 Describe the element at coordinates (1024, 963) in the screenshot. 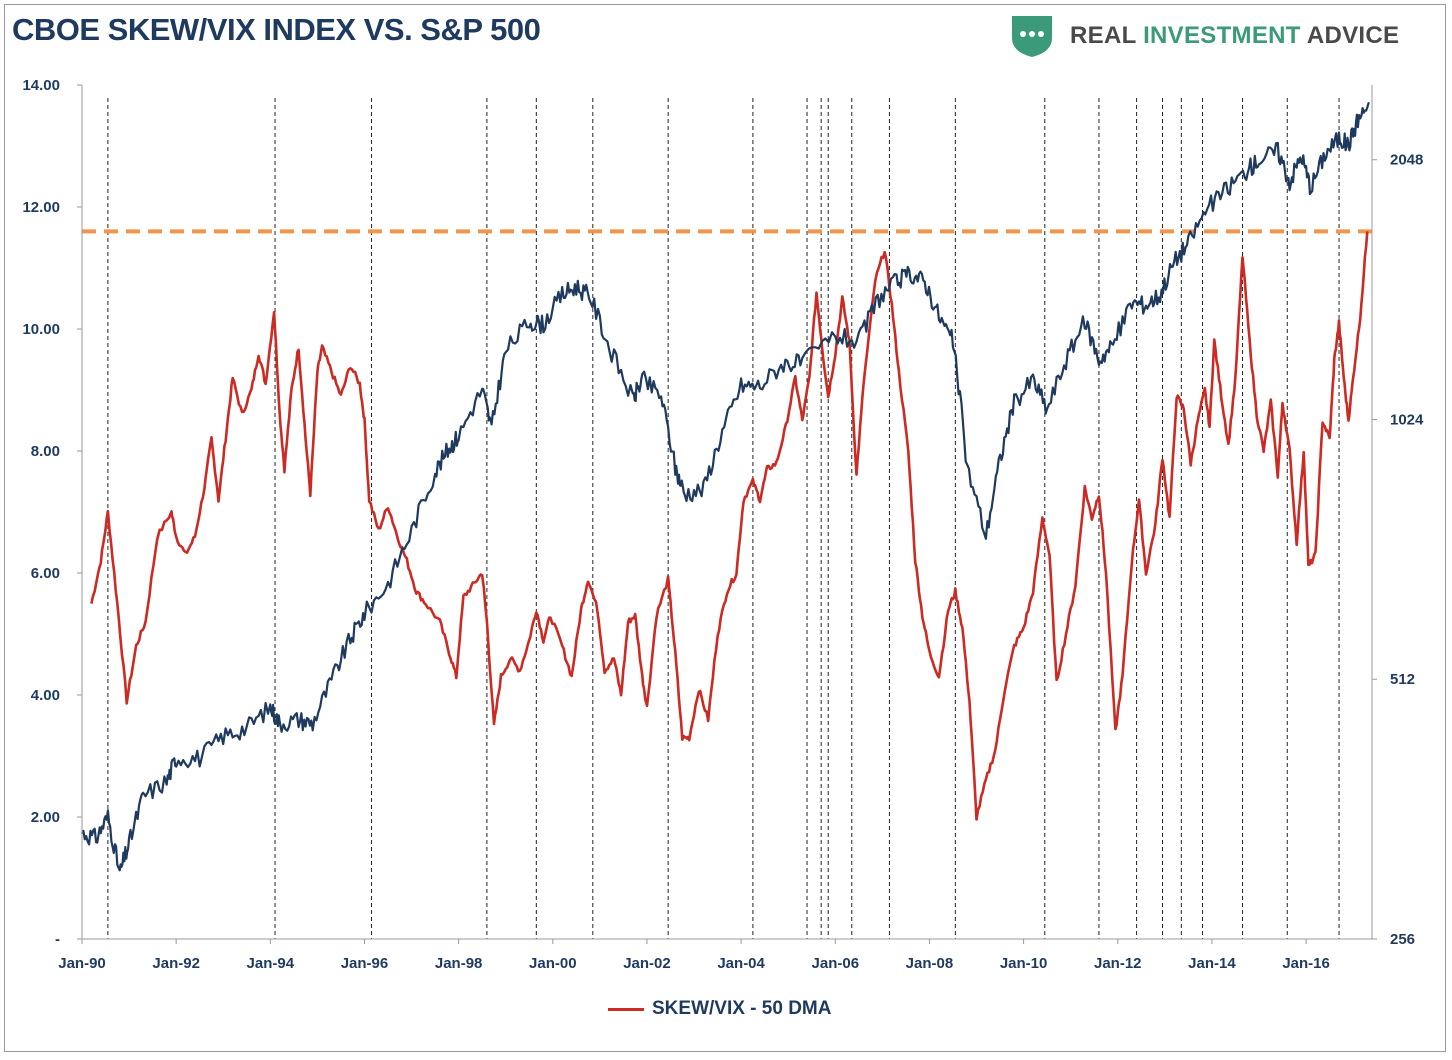

I see `x-tick-label: Jan-10` at that location.